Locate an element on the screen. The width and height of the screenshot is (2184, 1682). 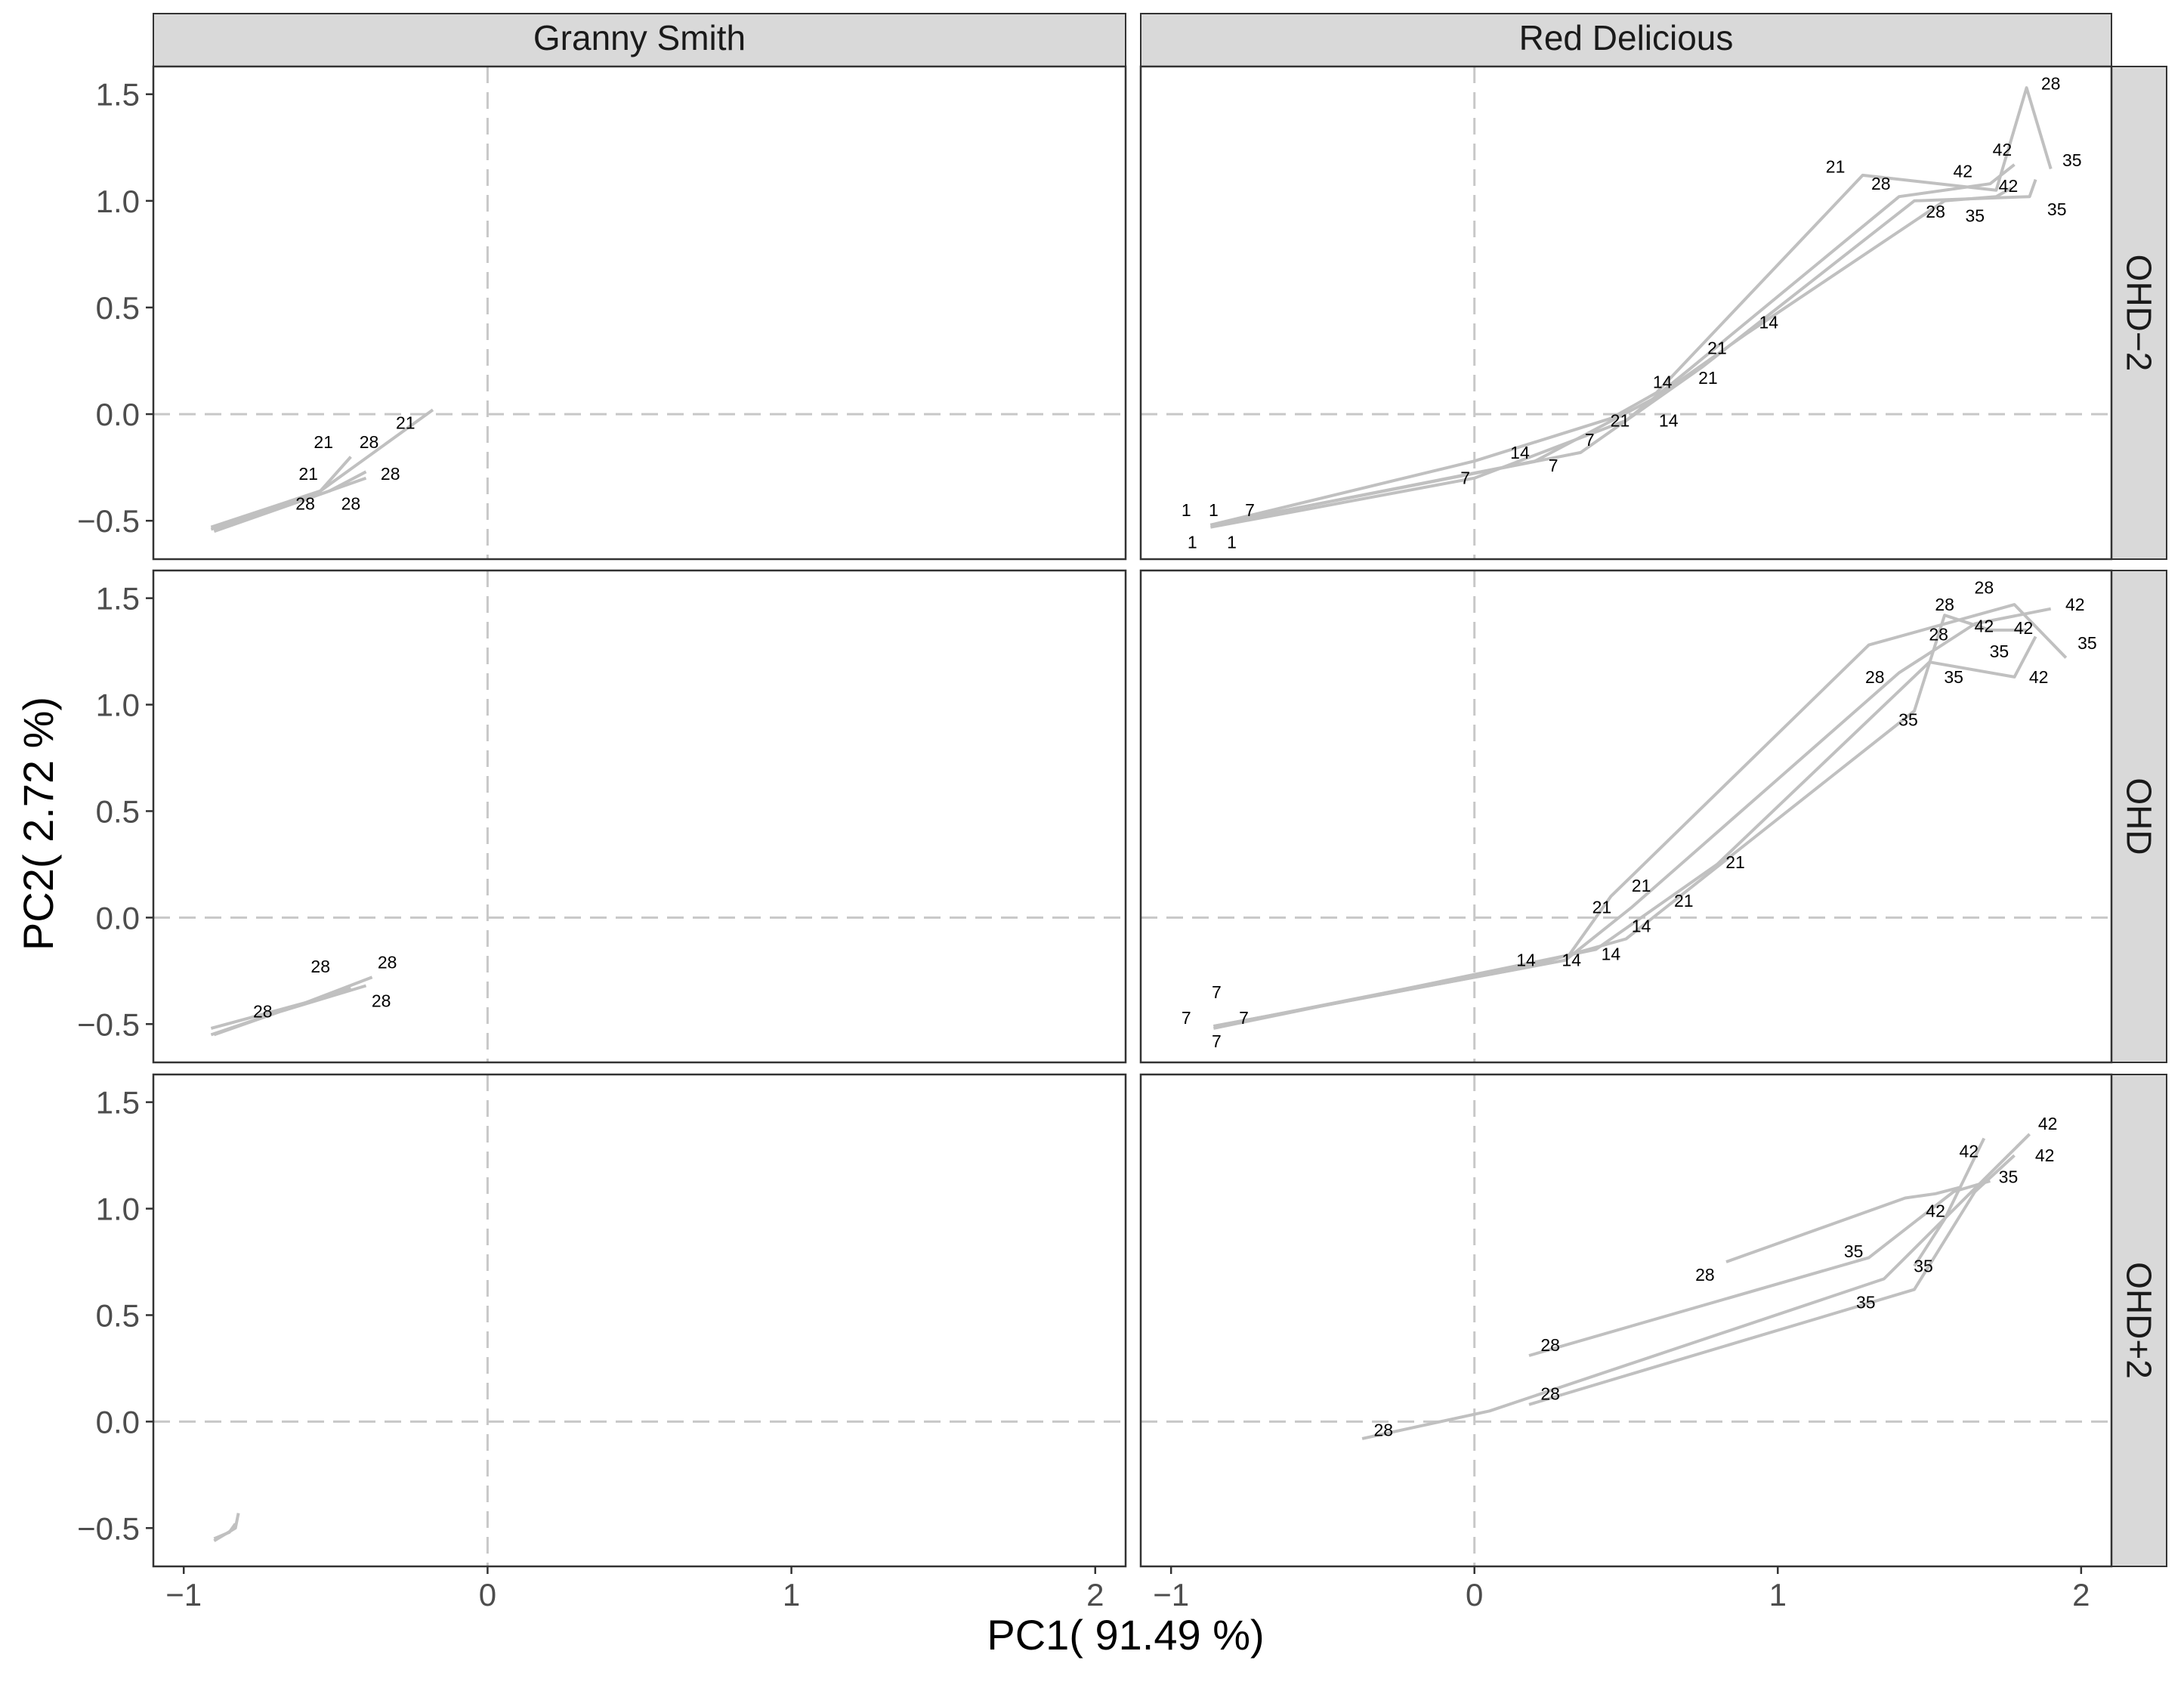
panel-plot-area: 28 28 28 28 is located at coordinates (639, 816).